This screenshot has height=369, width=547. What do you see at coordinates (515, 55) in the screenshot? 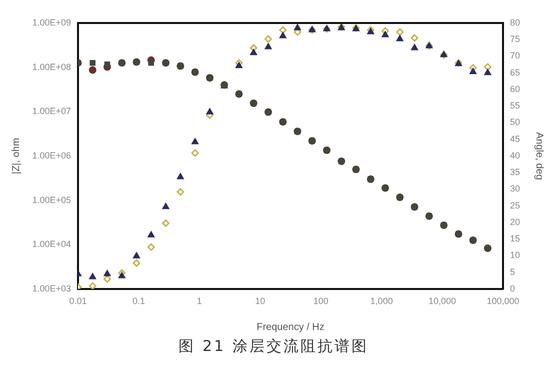
I see `y2-tick-label: 70` at bounding box center [515, 55].